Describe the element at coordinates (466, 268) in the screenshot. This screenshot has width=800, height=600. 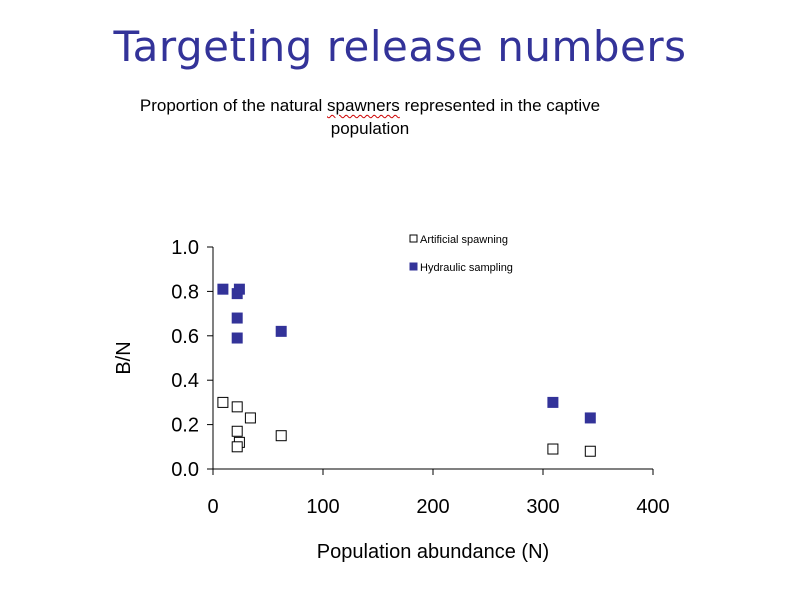
I see `legend-label: Hydraulic sampling` at that location.